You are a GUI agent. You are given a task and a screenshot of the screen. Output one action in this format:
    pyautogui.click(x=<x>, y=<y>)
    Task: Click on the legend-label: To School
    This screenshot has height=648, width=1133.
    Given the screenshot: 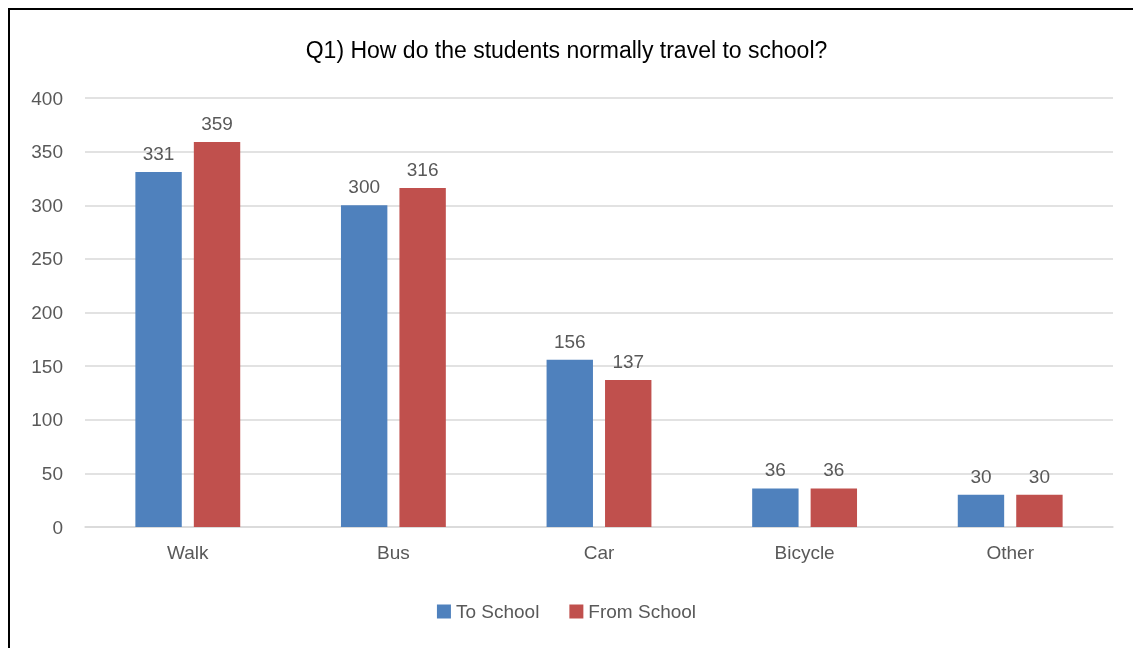 What is the action you would take?
    pyautogui.click(x=497, y=611)
    